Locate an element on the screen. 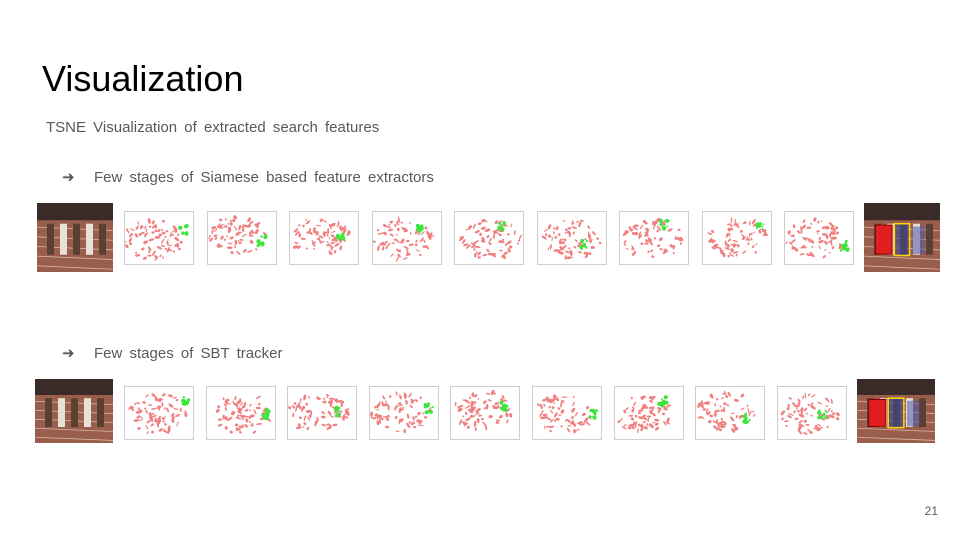  bullet-sbt: ➜ Few stages of SBT tracker is located at coordinates (172, 353).